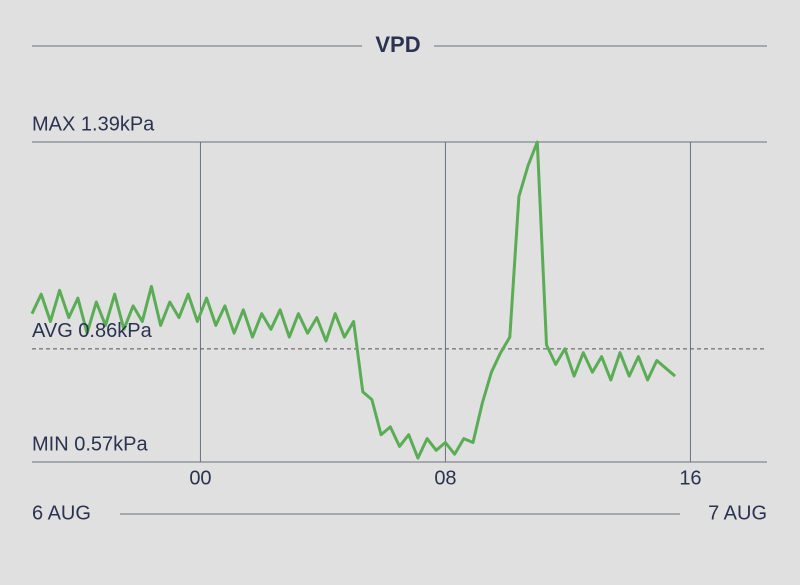 The image size is (800, 585). I want to click on reference-label: AVG 0.86kPa, so click(92, 331).